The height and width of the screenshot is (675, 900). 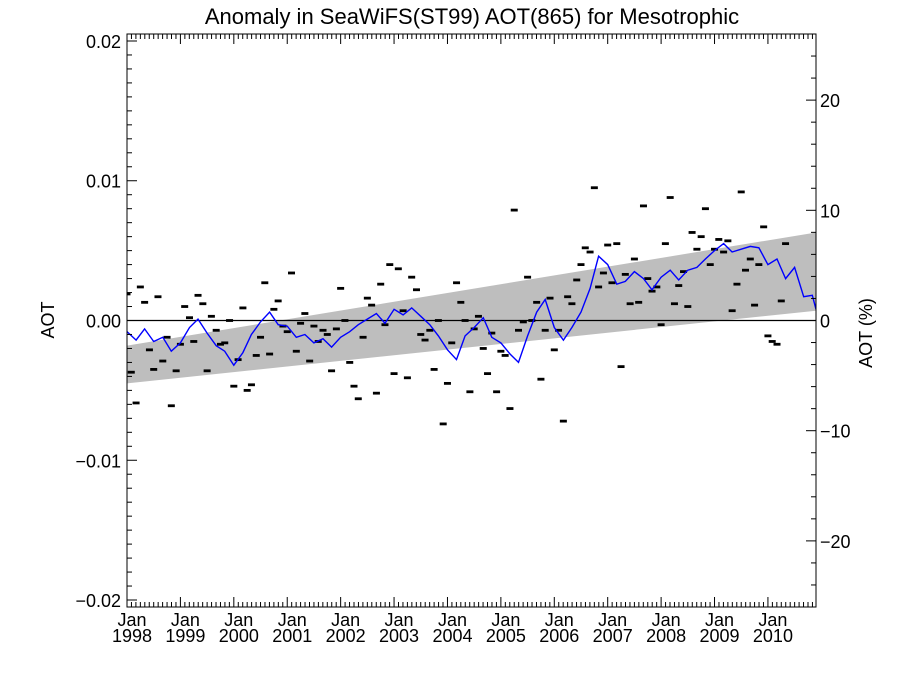 What do you see at coordinates (773, 636) in the screenshot?
I see `x-tick-year-label: 2010` at bounding box center [773, 636].